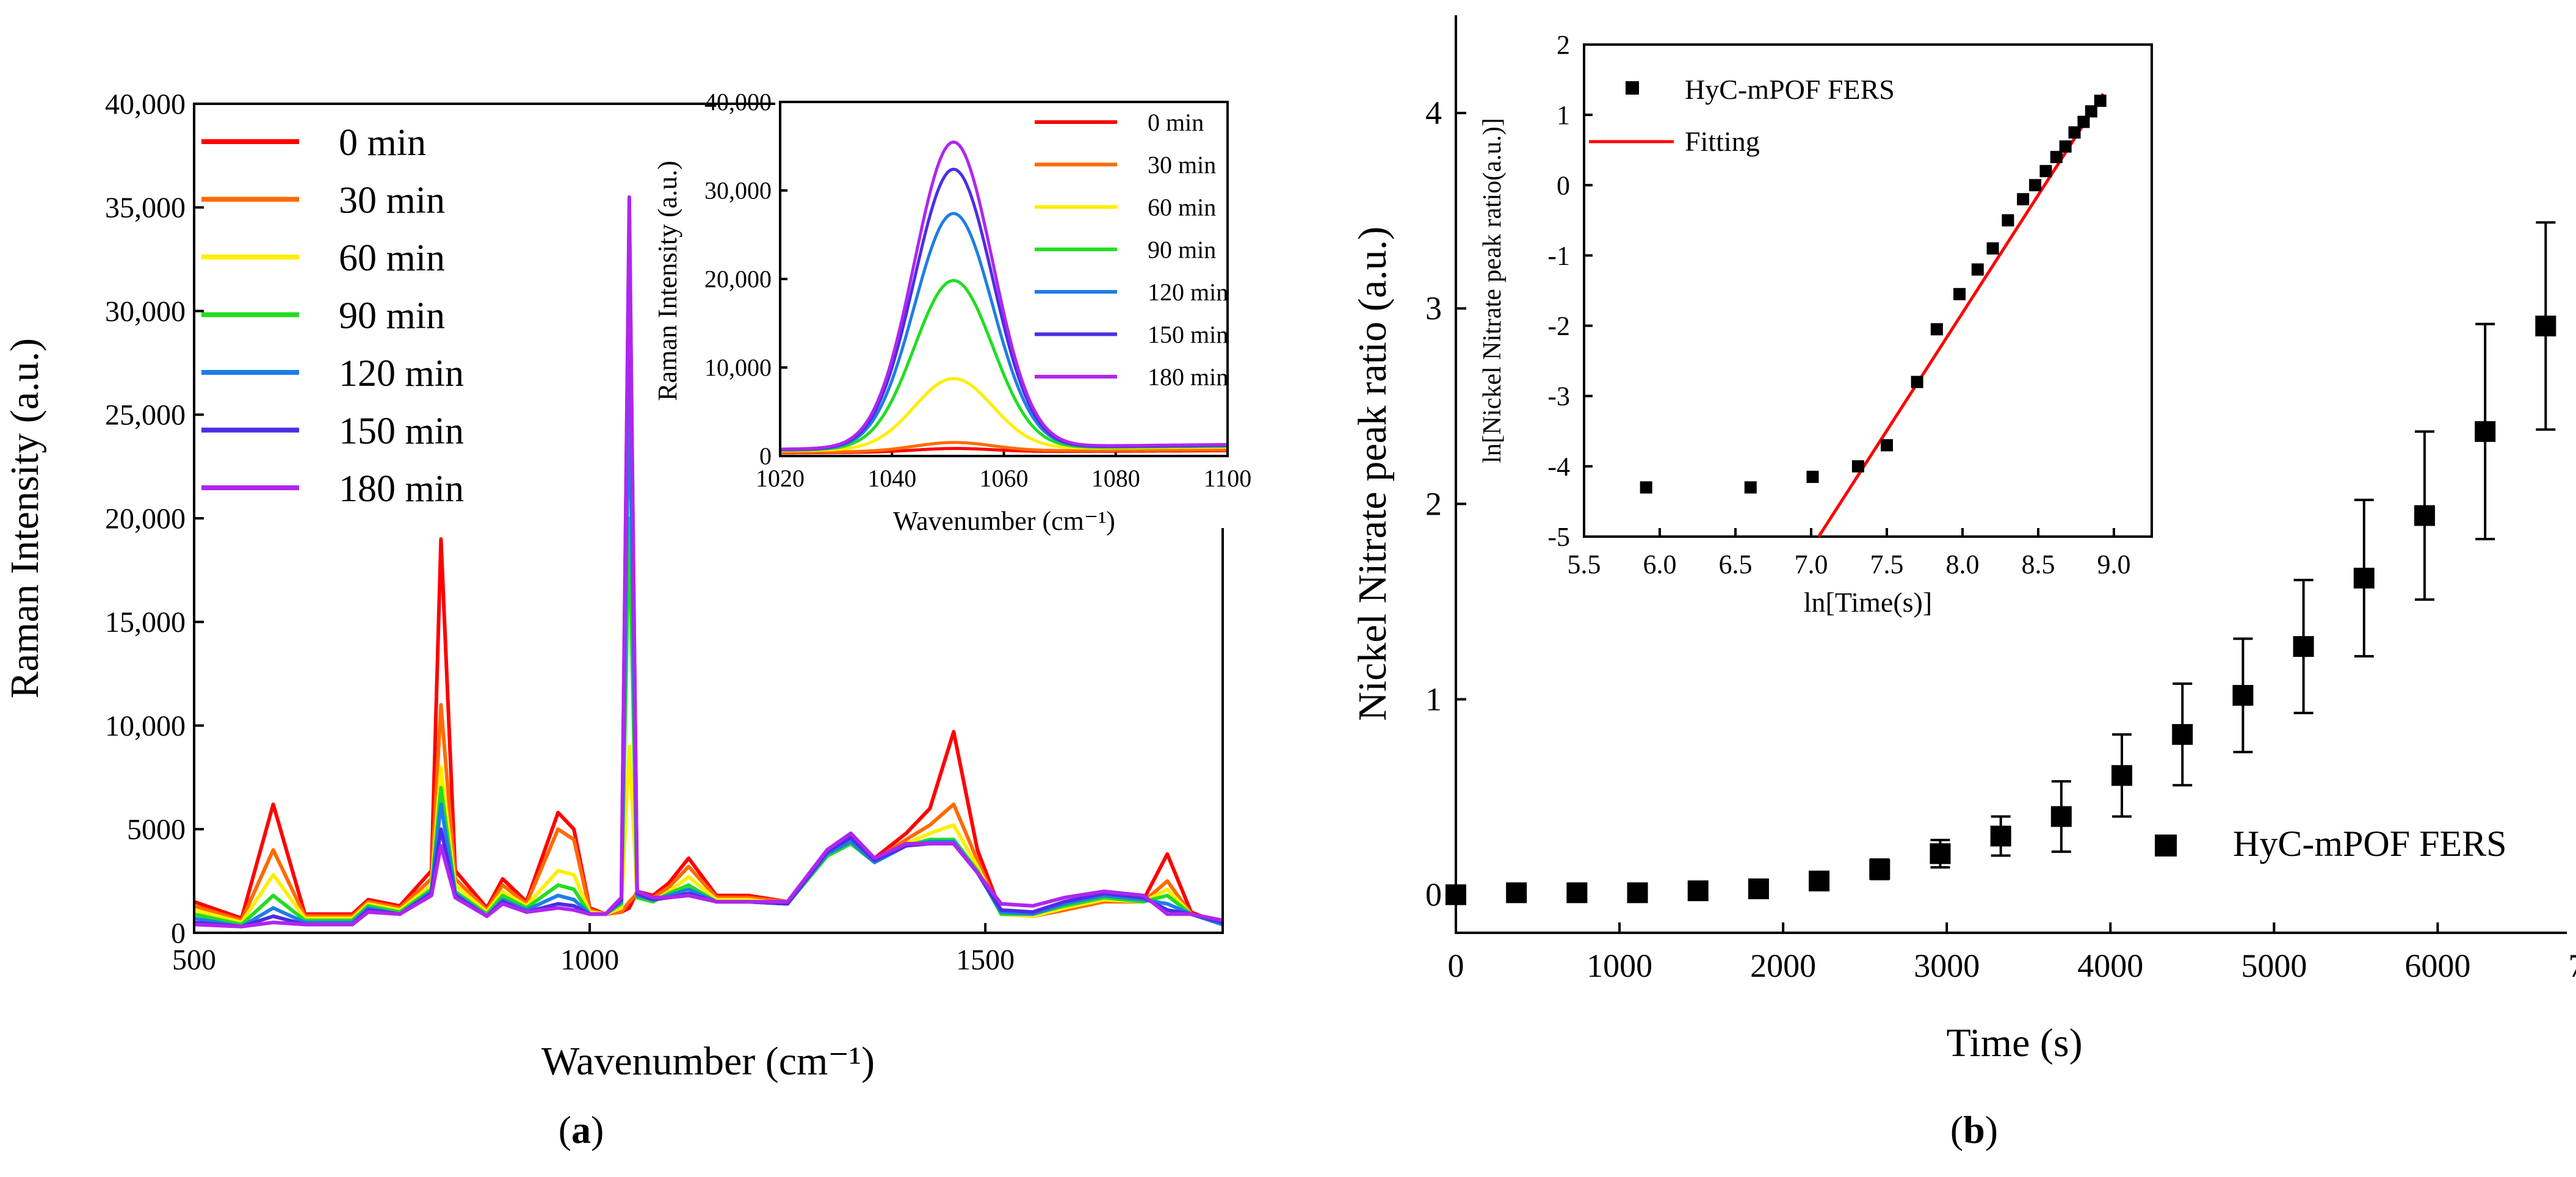 Image resolution: width=2576 pixels, height=1177 pixels. Describe the element at coordinates (1963, 564) in the screenshot. I see `bi-xtick-label: 8.0` at that location.